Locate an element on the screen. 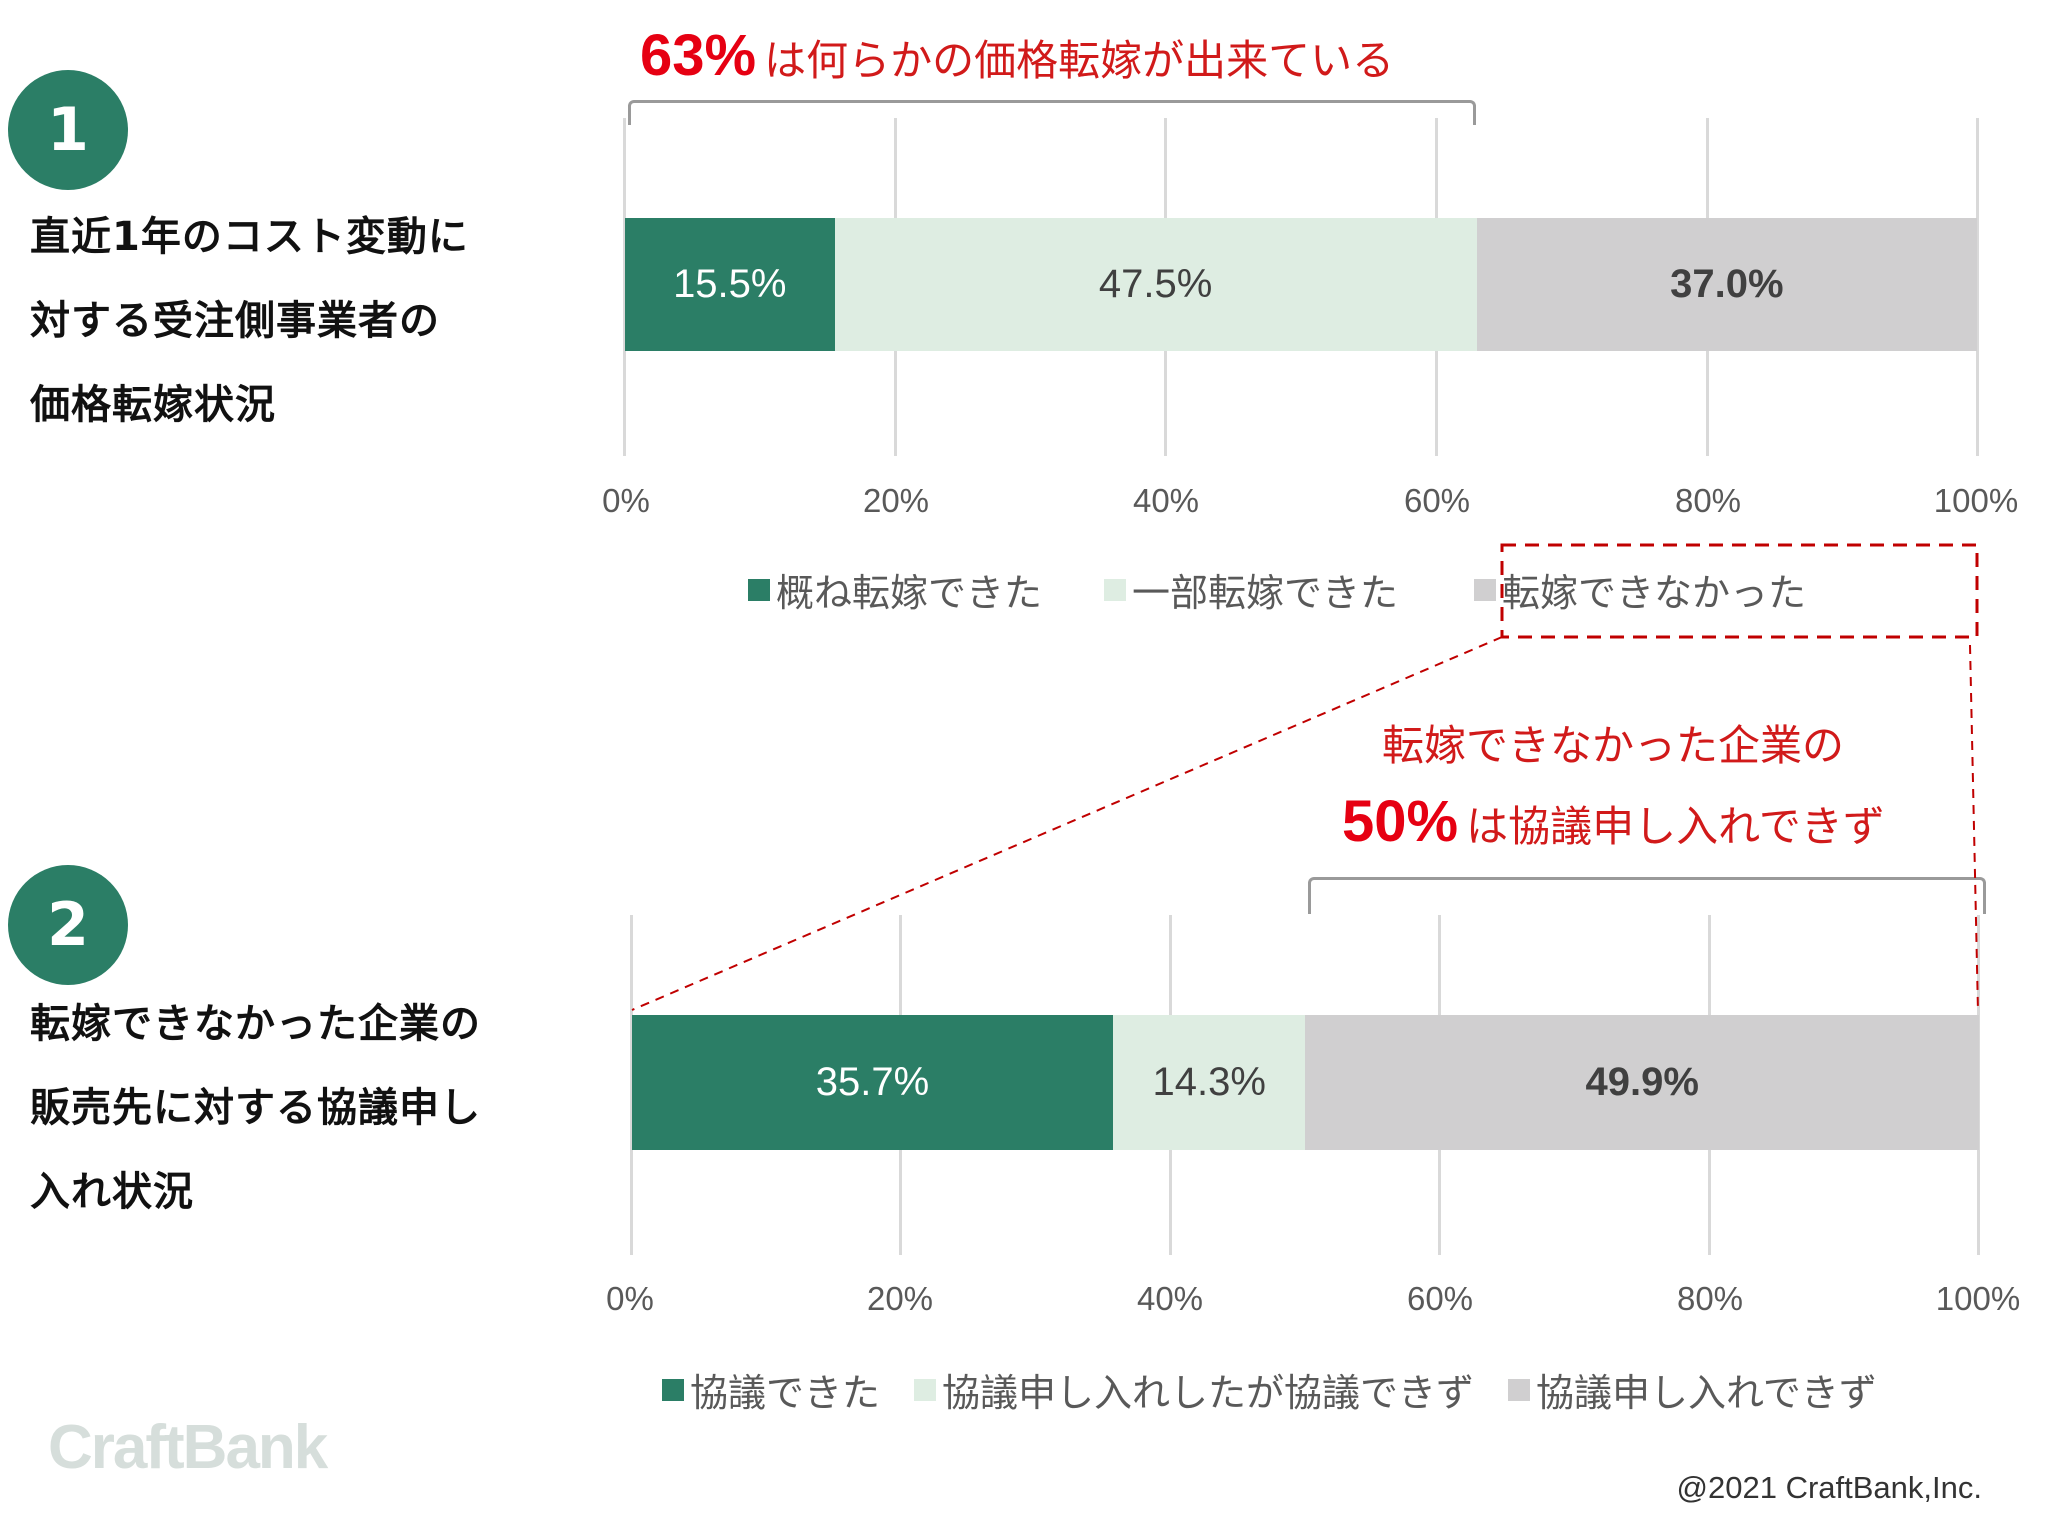  callout-line-left is located at coordinates (1067, 823).